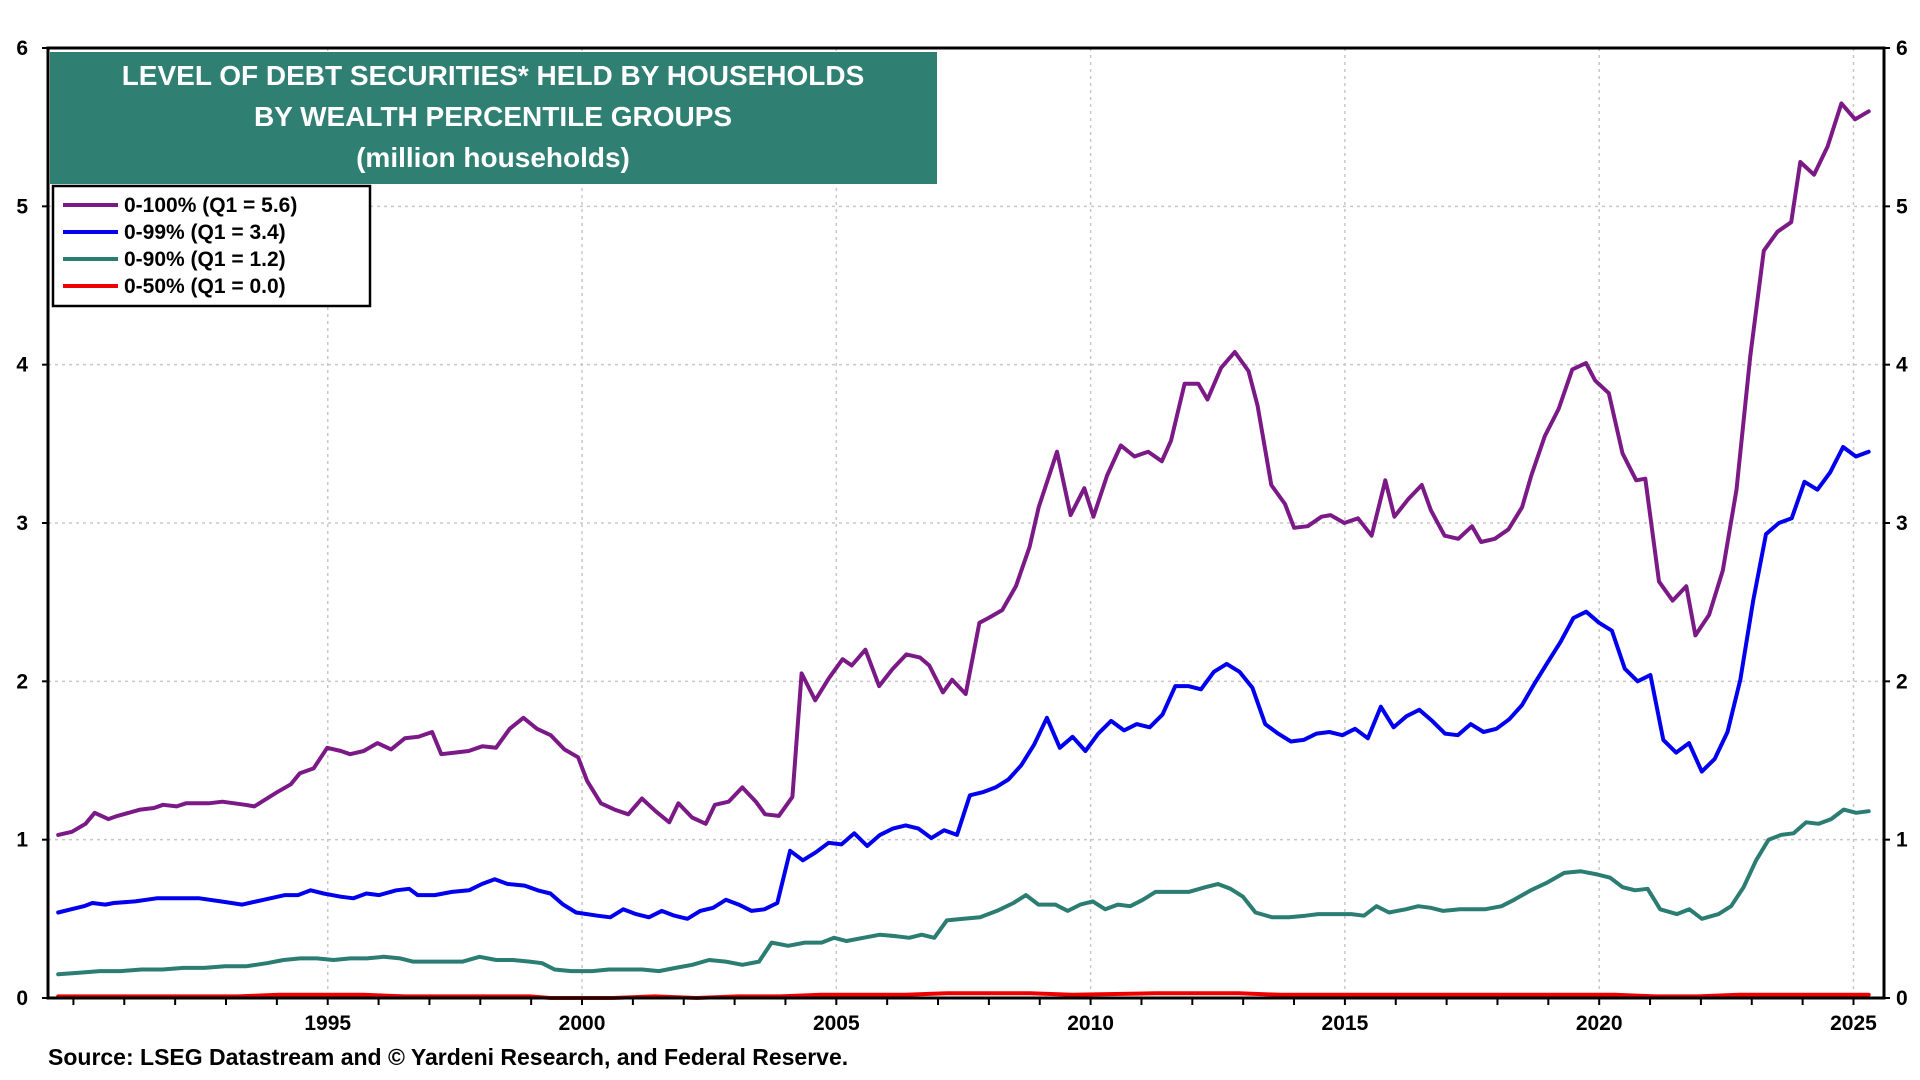  I want to click on y-tick-label-left: 3, so click(22, 523).